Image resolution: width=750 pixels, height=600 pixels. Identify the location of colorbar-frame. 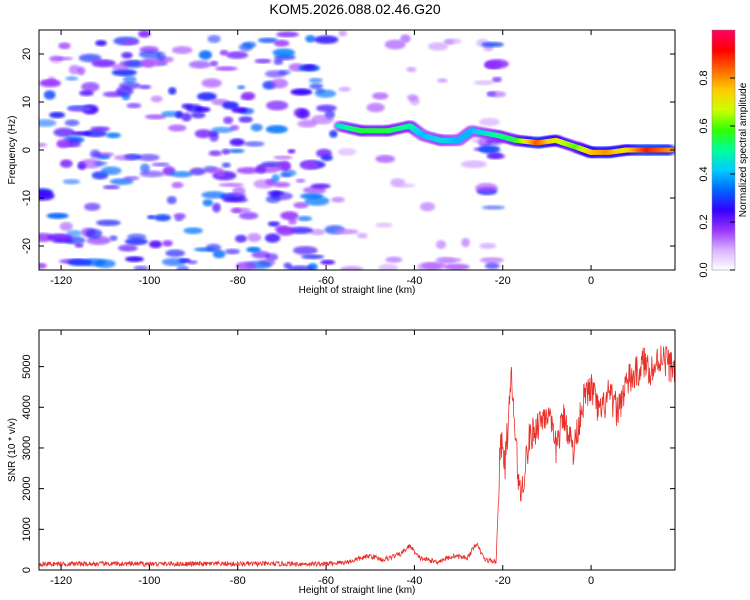
(723, 150).